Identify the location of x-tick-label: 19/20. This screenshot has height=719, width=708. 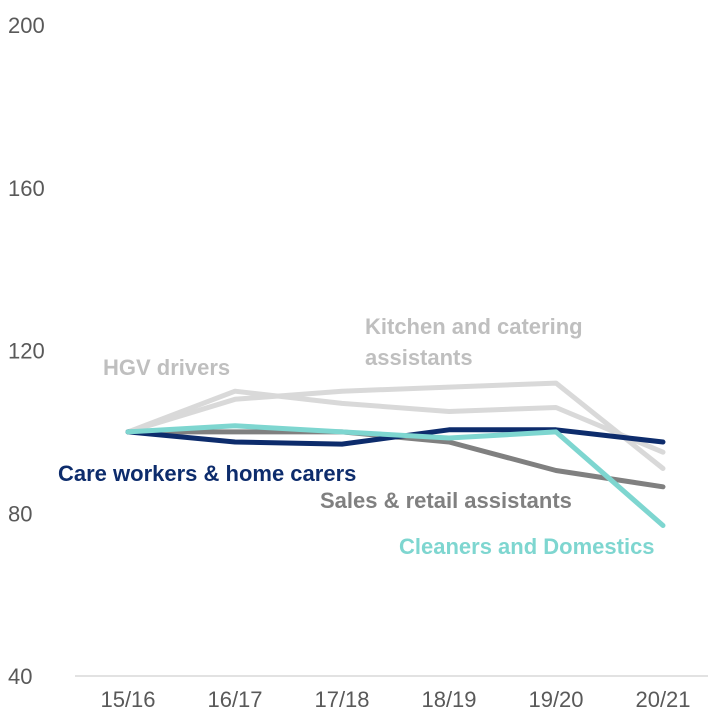
(555, 699).